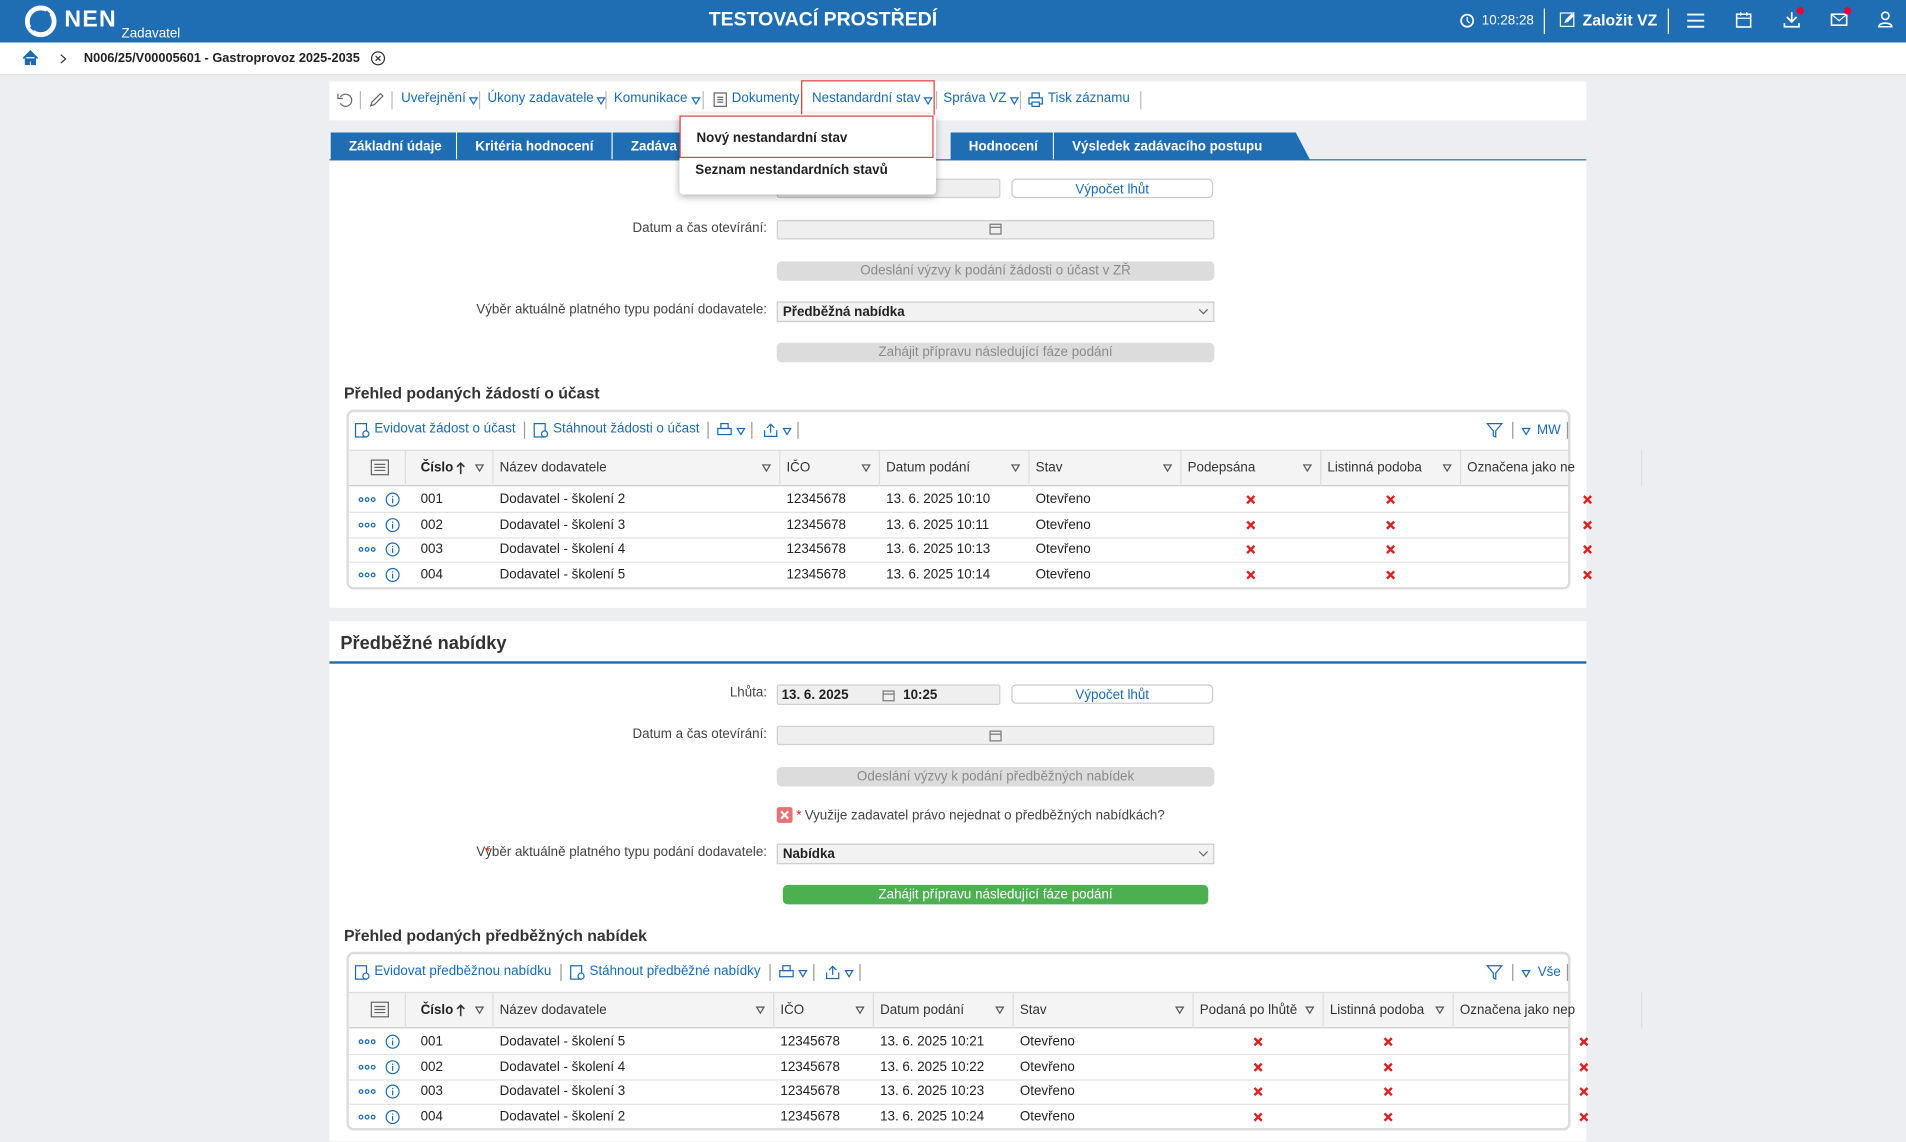 The height and width of the screenshot is (1142, 1906). What do you see at coordinates (798, 468) in the screenshot?
I see `column-header: IČO` at bounding box center [798, 468].